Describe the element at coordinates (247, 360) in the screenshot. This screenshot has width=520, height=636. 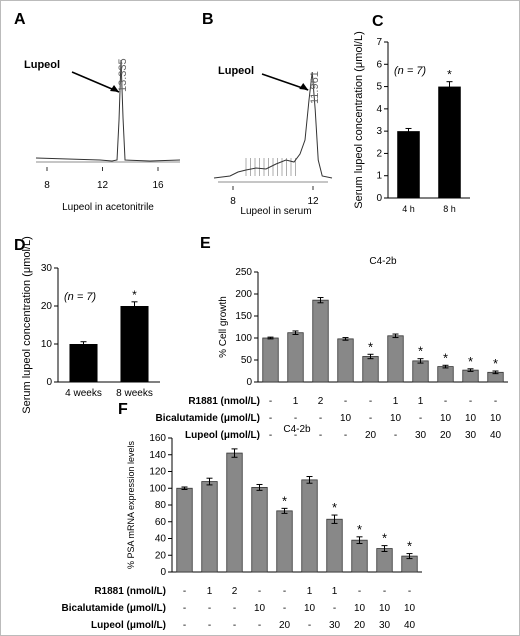
I see `chart-e-y-tick-label: 50` at that location.